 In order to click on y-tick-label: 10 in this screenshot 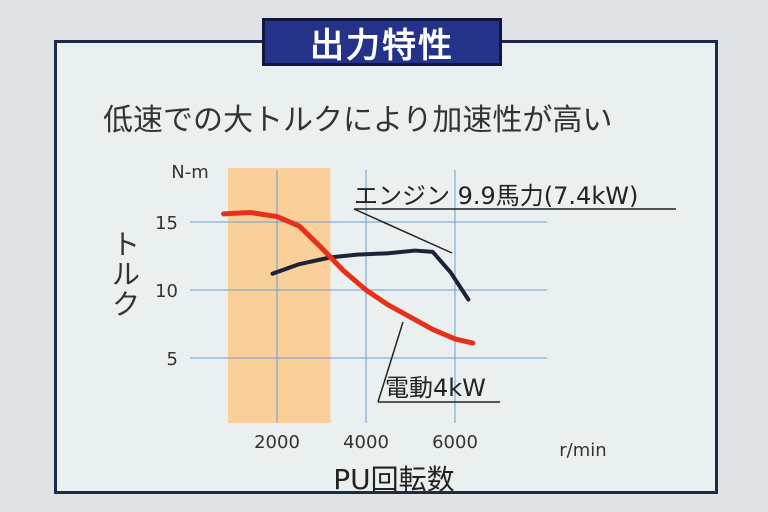, I will do `click(166, 291)`.